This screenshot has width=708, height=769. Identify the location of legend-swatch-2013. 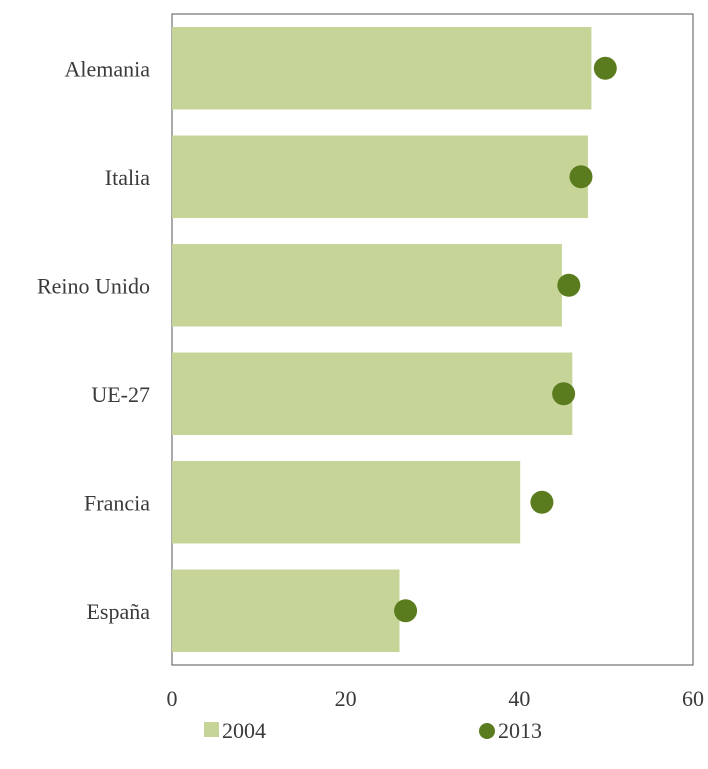
(487, 731).